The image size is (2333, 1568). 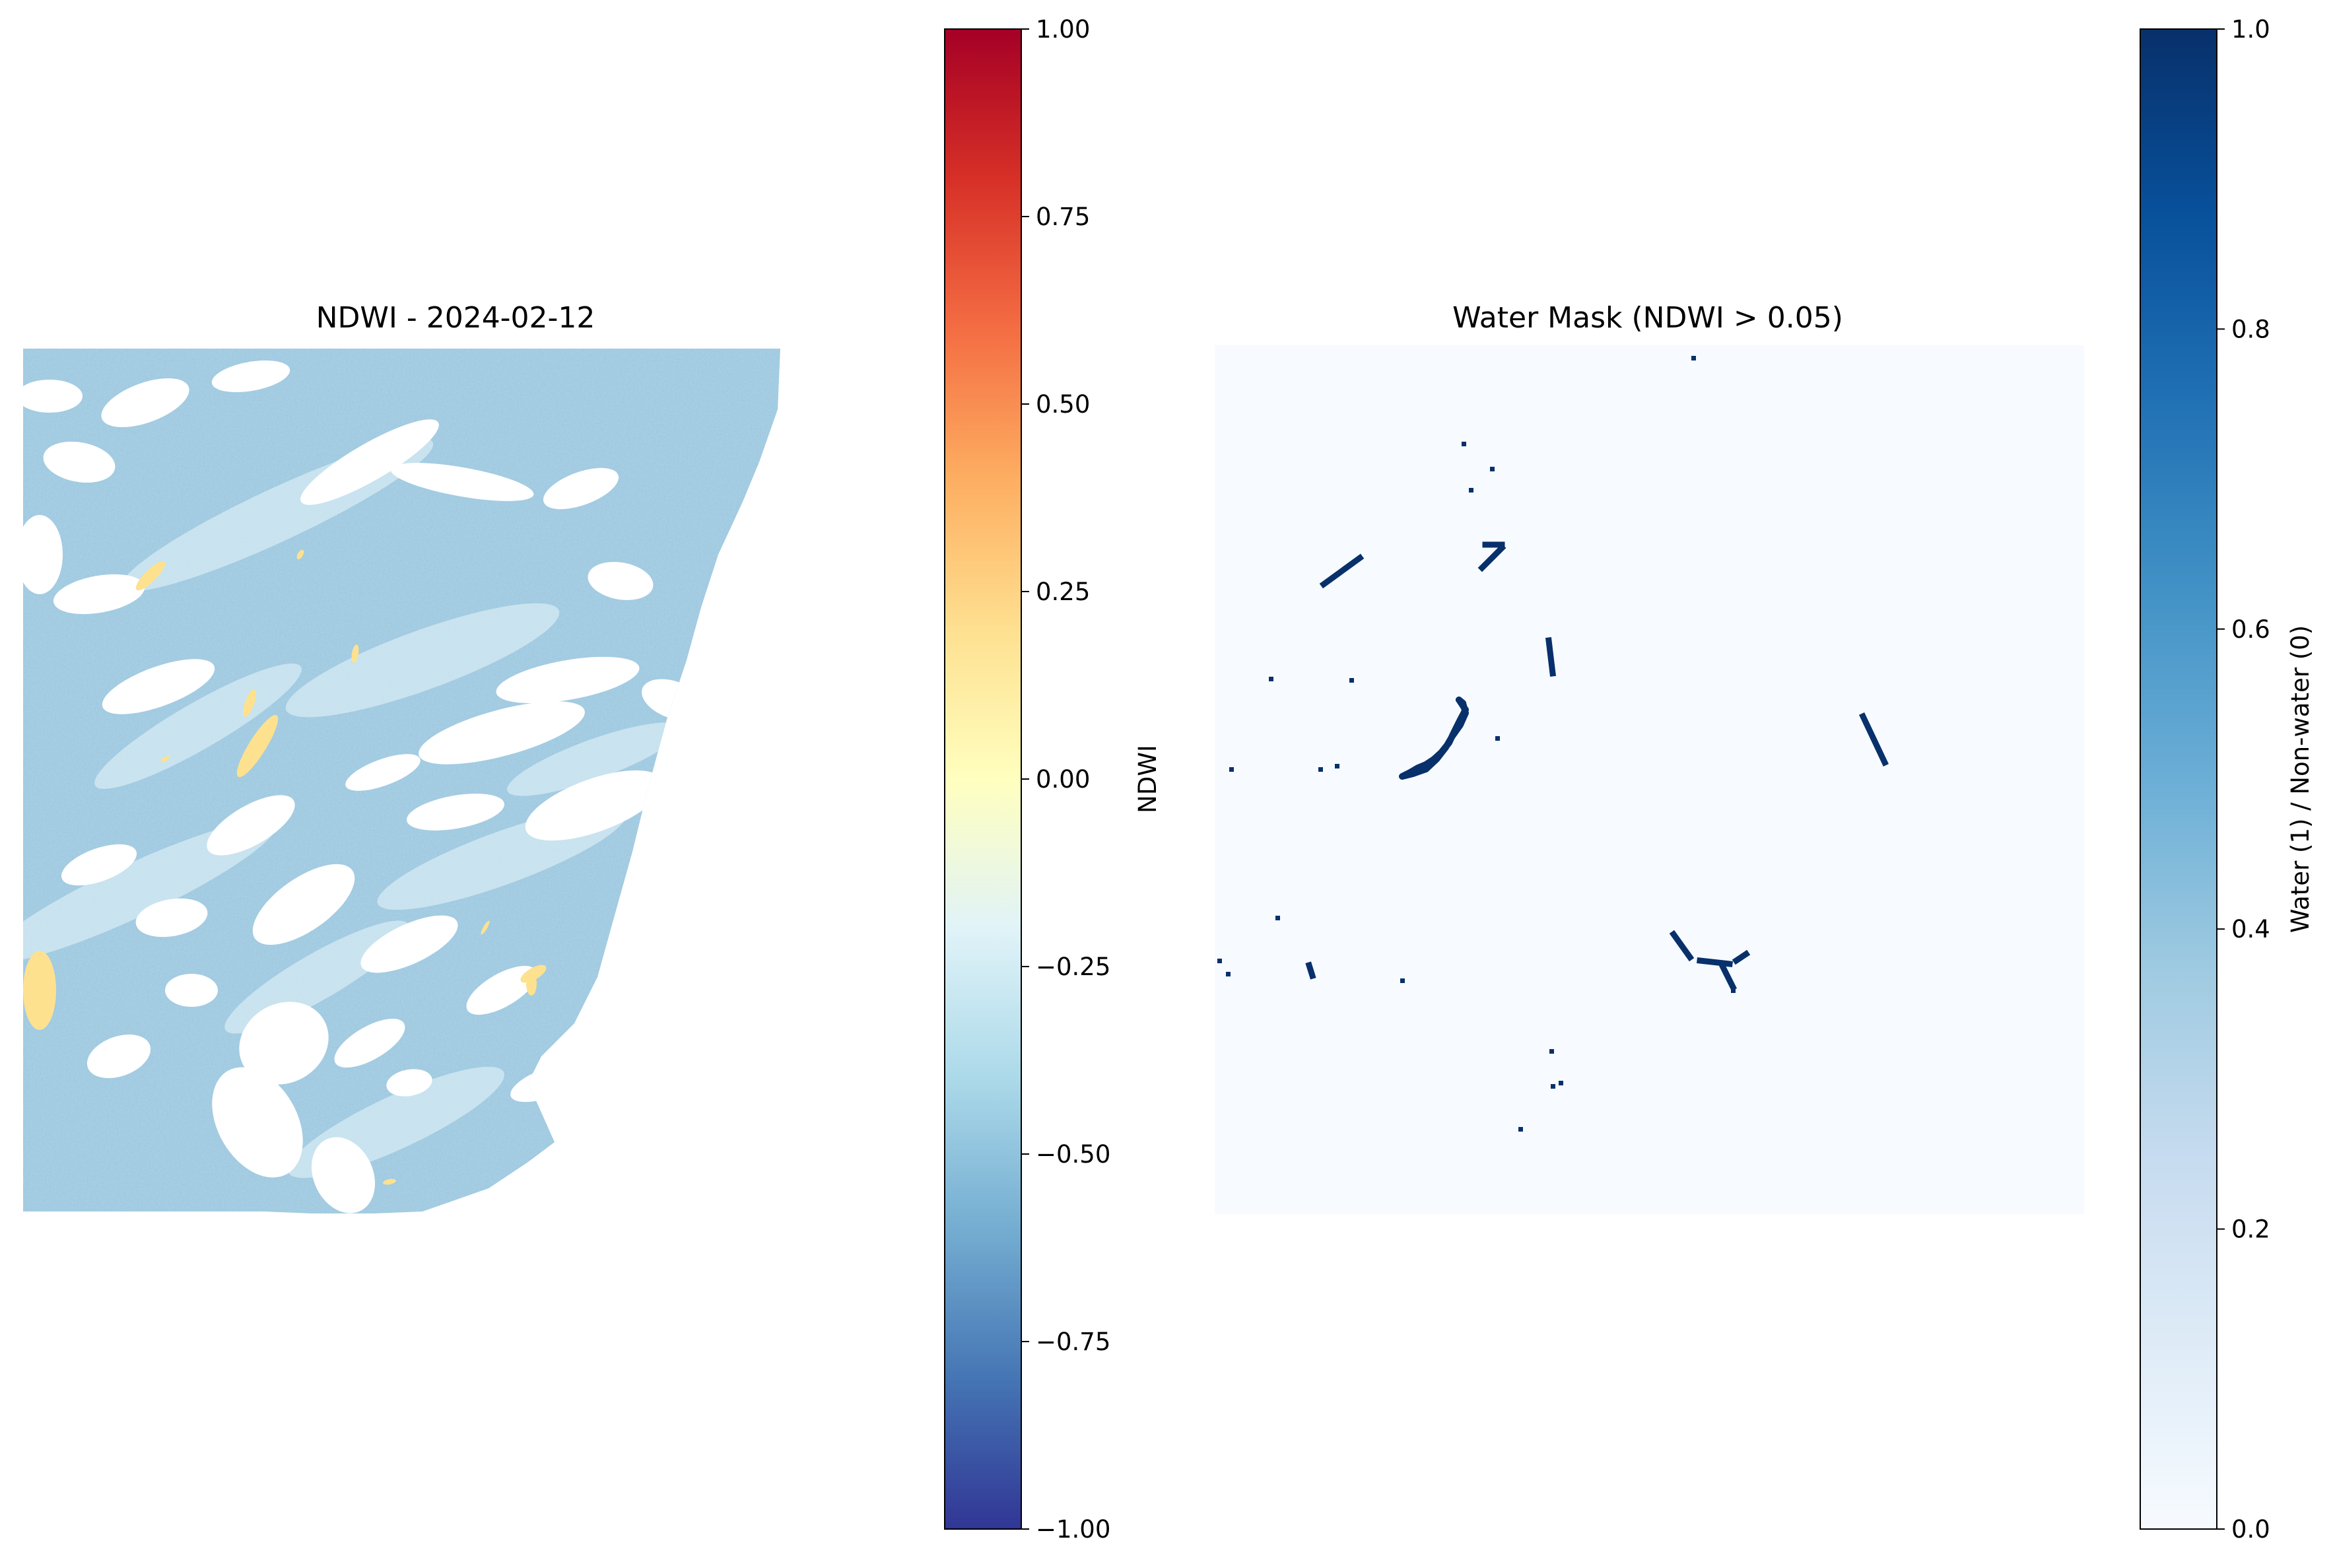 I want to click on mask-colorbar-tick-label: 1.0, so click(x=2250, y=29).